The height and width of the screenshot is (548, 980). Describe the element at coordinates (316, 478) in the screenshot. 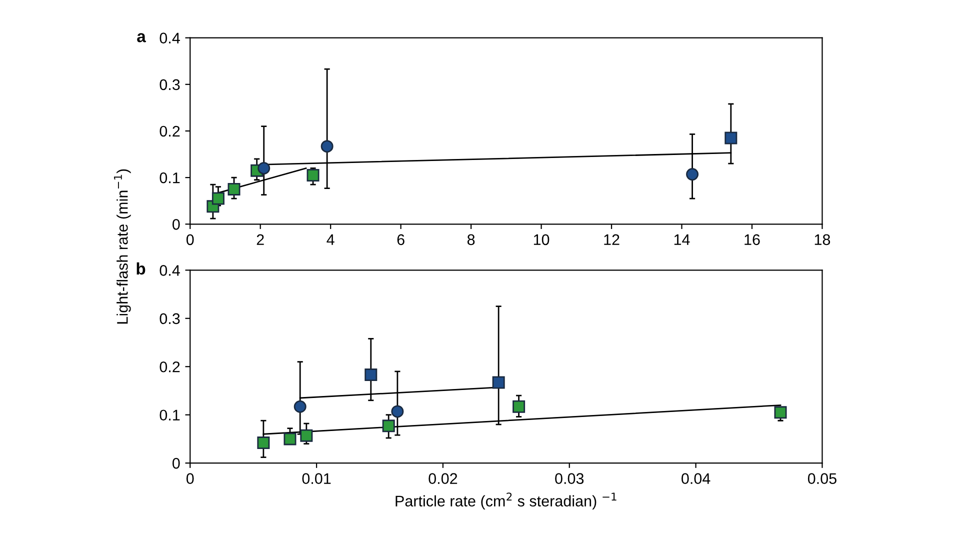

I see `x-tick-label: 0.01` at that location.